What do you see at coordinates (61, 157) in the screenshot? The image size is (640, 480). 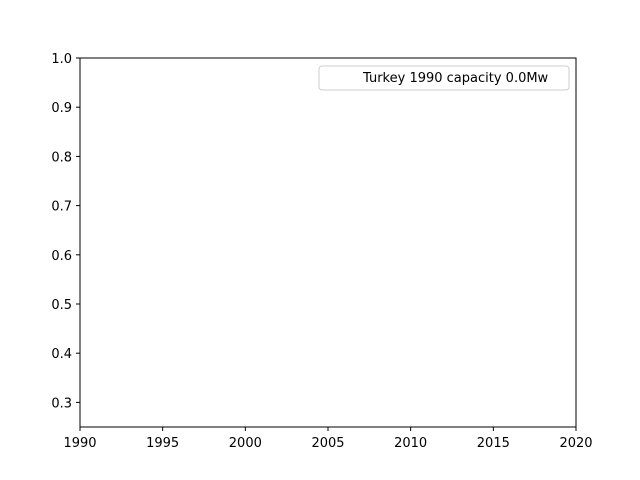 I see `y-tick-label: 0.8` at bounding box center [61, 157].